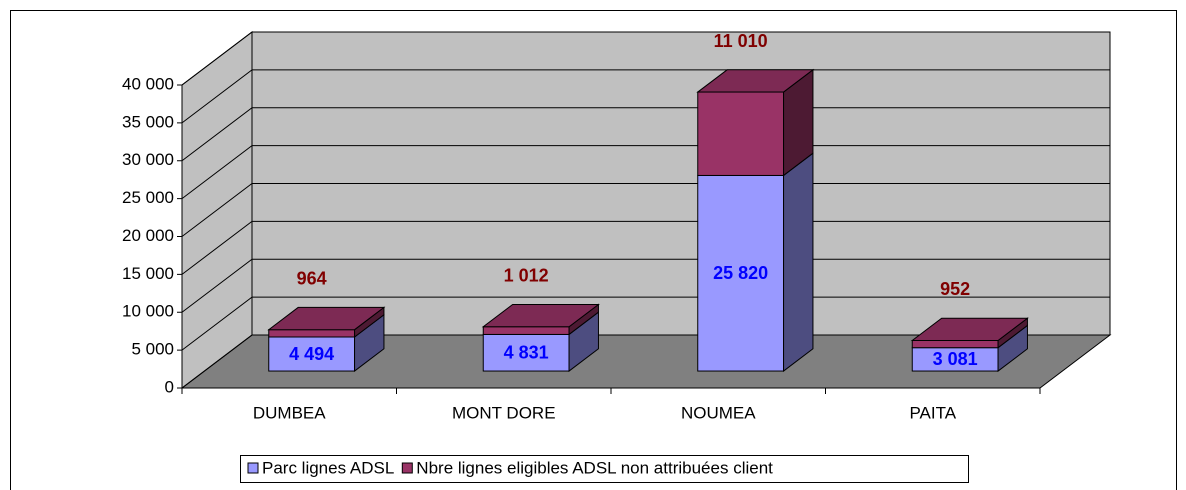  I want to click on legend-box, so click(604, 469).